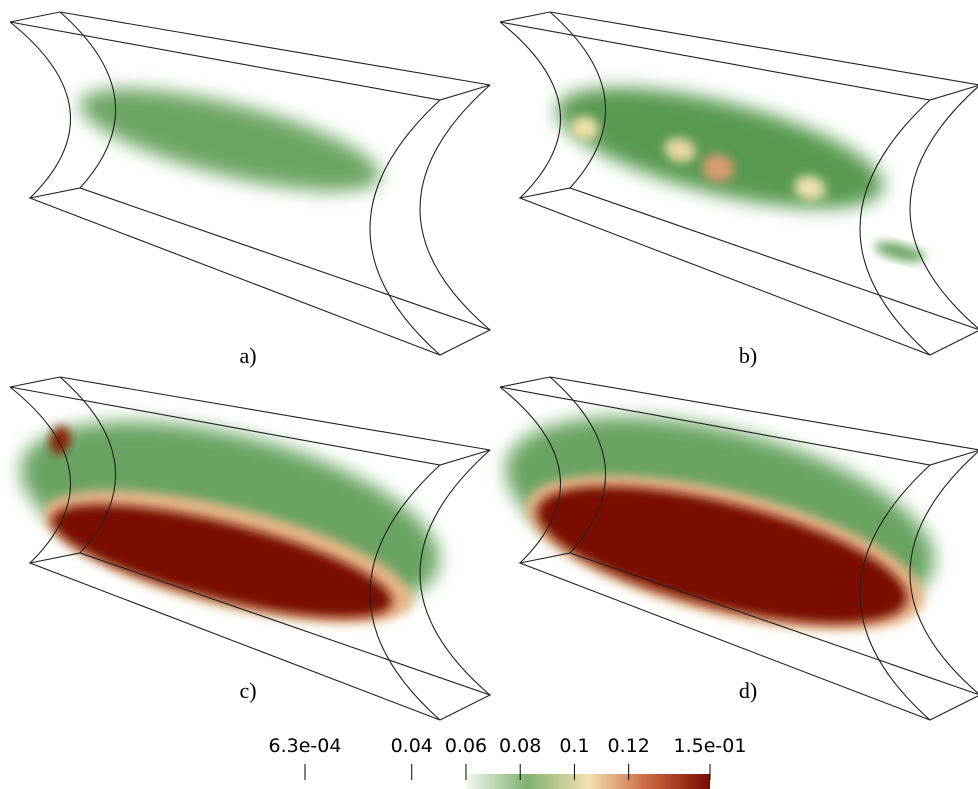  I want to click on colorbar, so click(587, 781).